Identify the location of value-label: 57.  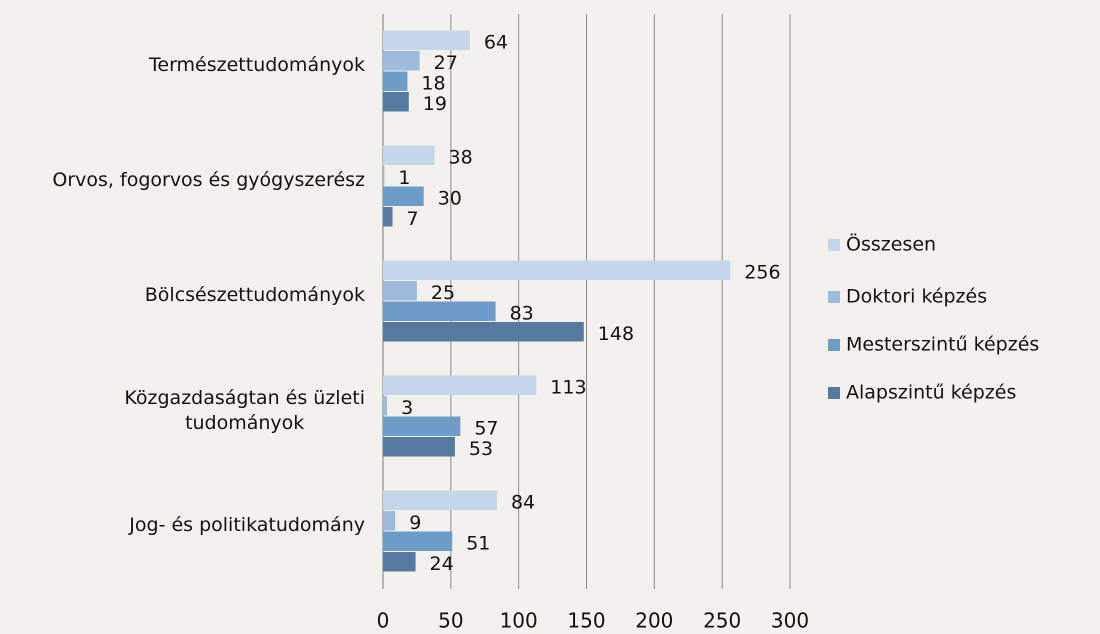
(486, 428).